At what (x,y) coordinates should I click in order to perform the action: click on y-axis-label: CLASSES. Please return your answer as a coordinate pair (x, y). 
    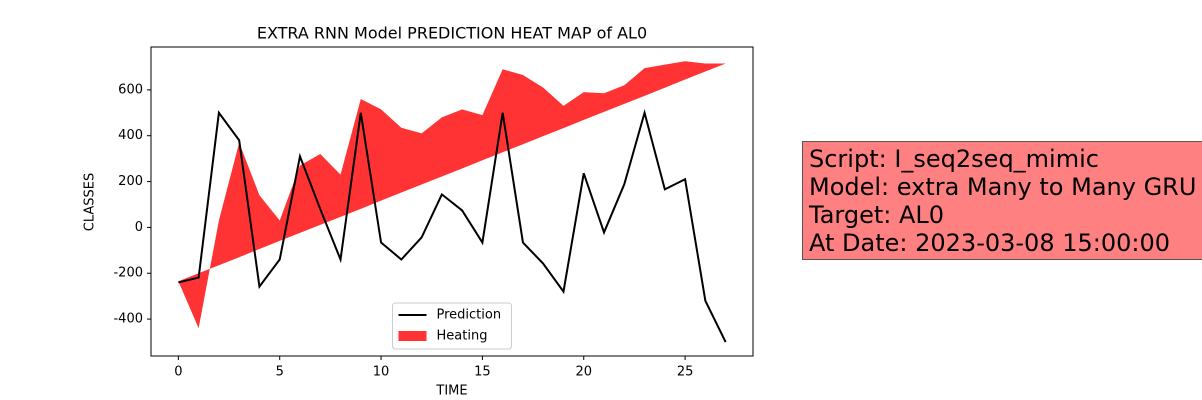
    Looking at the image, I should click on (90, 202).